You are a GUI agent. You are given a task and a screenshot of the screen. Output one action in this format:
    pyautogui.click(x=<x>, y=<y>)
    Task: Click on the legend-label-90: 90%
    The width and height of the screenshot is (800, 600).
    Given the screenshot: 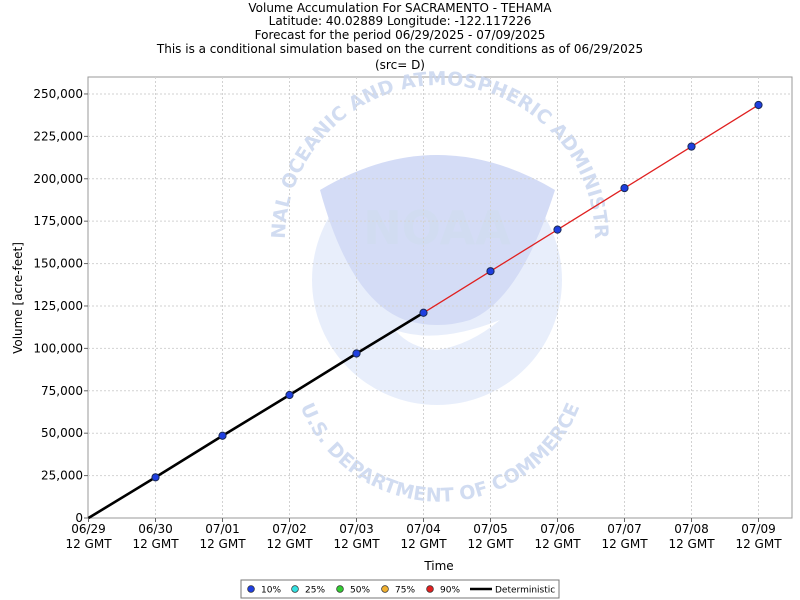 What is the action you would take?
    pyautogui.click(x=450, y=591)
    